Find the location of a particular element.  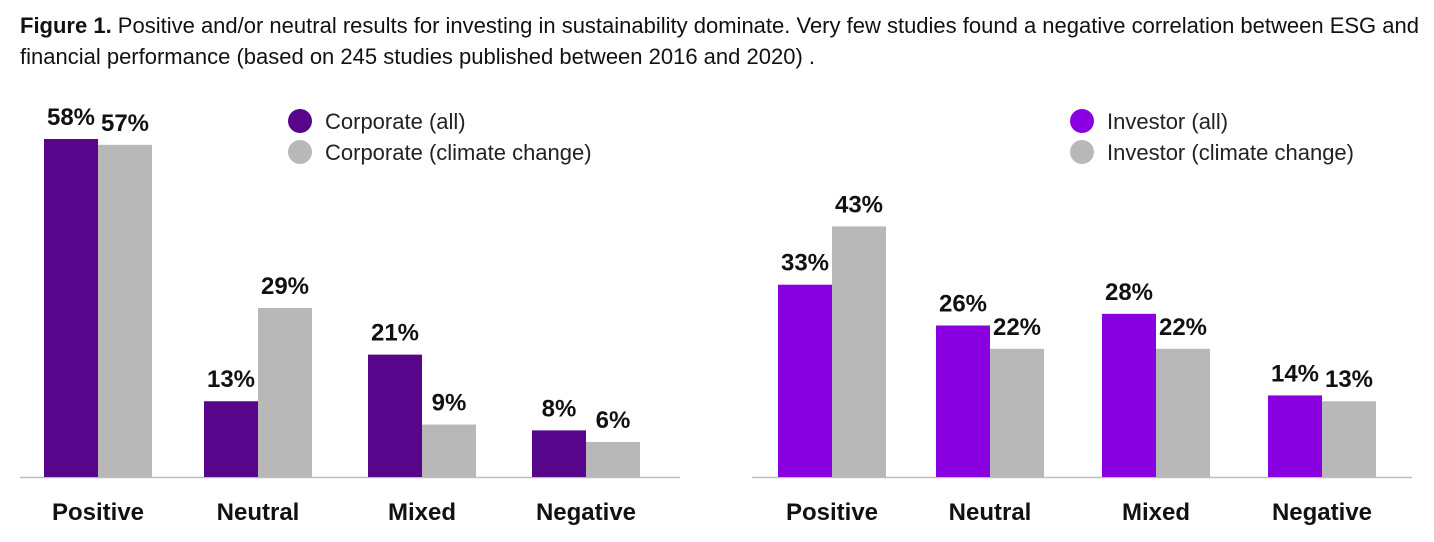

investor-bar-negative-s1 is located at coordinates (1295, 436).